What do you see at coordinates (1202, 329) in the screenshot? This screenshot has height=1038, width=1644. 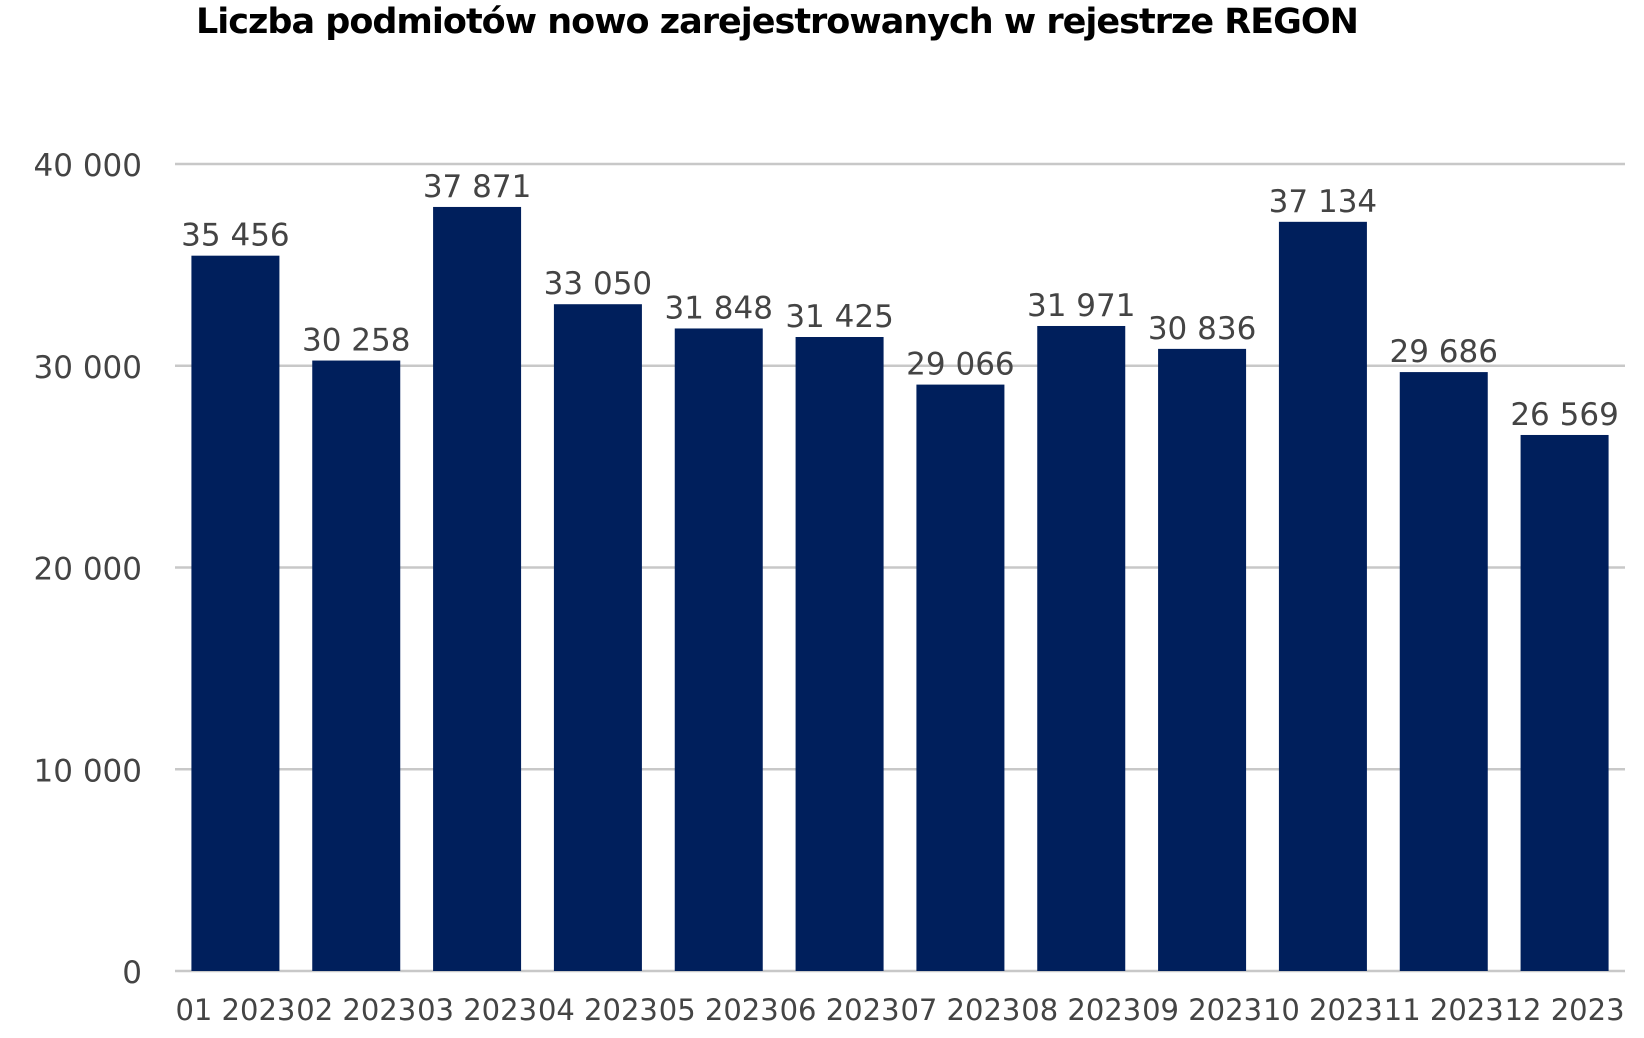 I see `data-label: 30 836` at bounding box center [1202, 329].